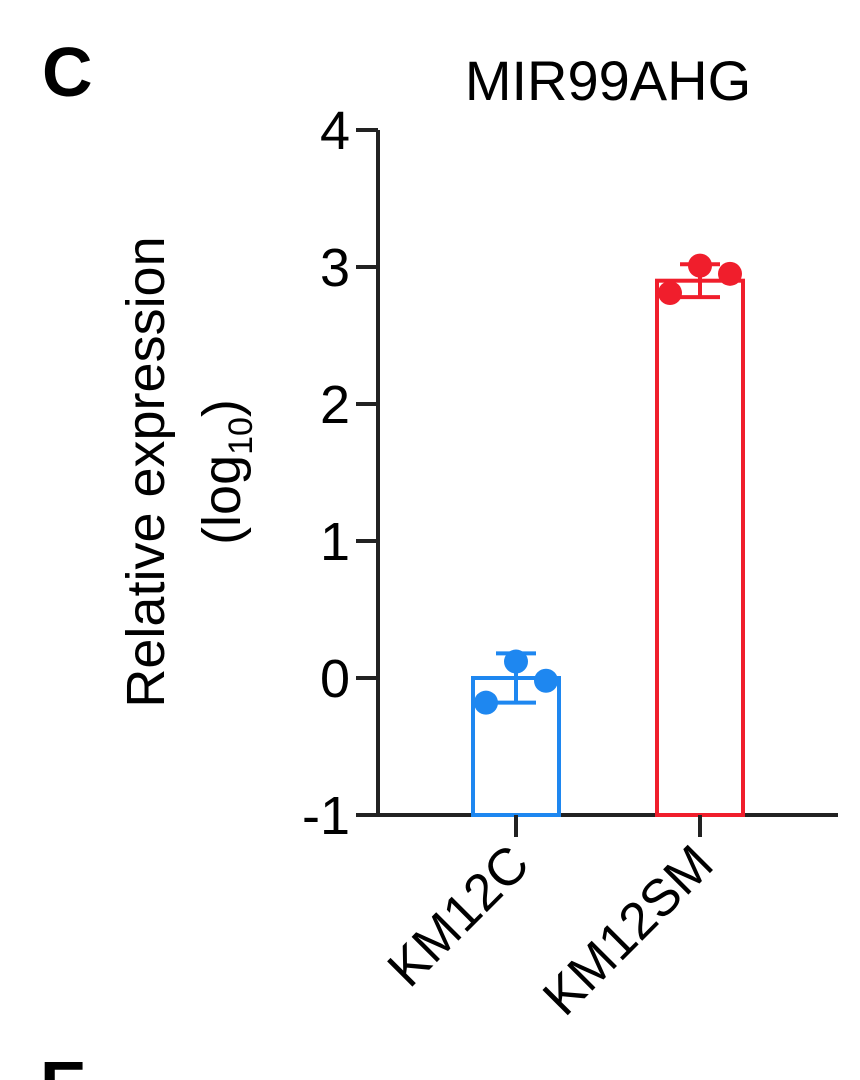 The width and height of the screenshot is (860, 1080). What do you see at coordinates (459, 916) in the screenshot?
I see `x-tick-label: KM12C` at bounding box center [459, 916].